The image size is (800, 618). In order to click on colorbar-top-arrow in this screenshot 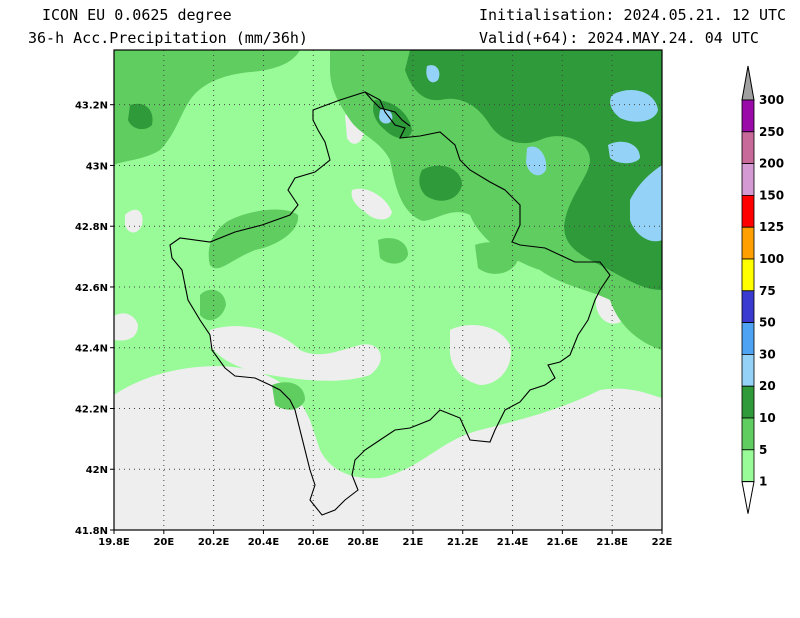, I will do `click(748, 83)`.